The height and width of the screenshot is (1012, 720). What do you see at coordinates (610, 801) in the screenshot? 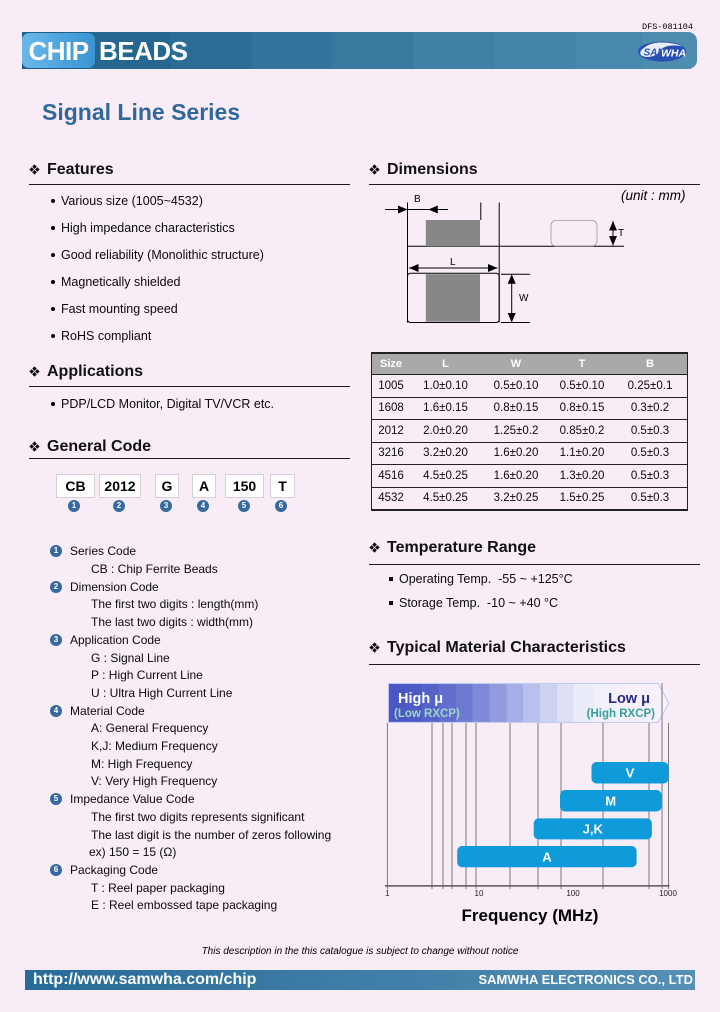
I see `svg-text: M` at bounding box center [610, 801].